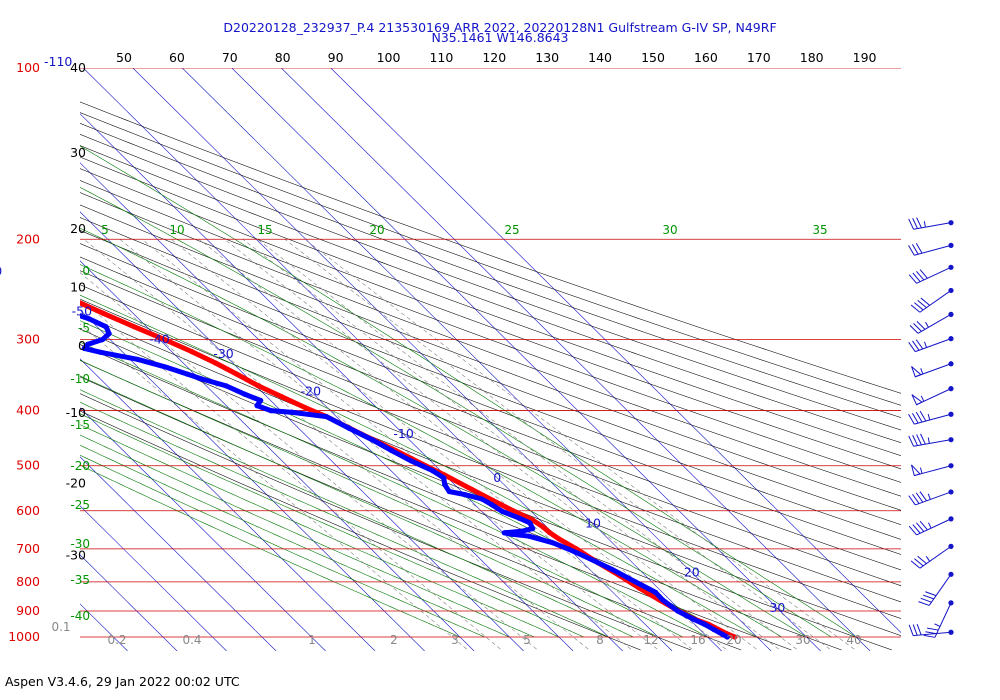 This screenshot has height=700, width=1000. What do you see at coordinates (697, 640) in the screenshot?
I see `mixing-ratio-label: 16` at bounding box center [697, 640].